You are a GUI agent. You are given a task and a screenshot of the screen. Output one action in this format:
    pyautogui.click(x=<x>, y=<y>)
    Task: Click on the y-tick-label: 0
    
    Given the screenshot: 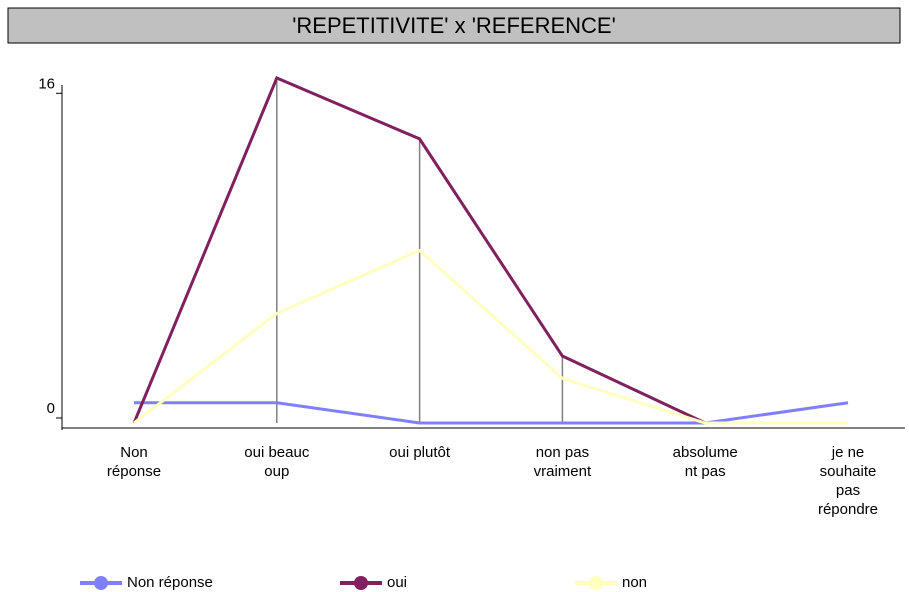 What is the action you would take?
    pyautogui.click(x=51, y=408)
    